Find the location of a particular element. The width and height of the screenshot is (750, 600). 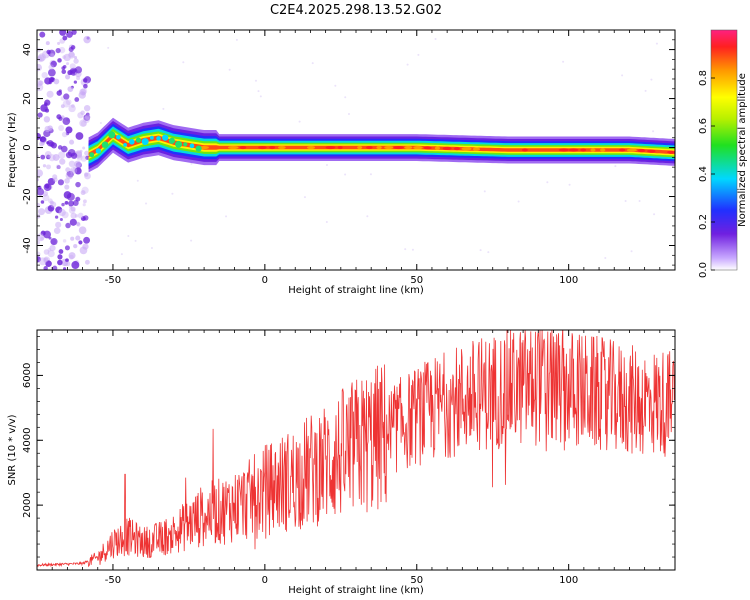

colorbar-gradient is located at coordinates (724, 150).